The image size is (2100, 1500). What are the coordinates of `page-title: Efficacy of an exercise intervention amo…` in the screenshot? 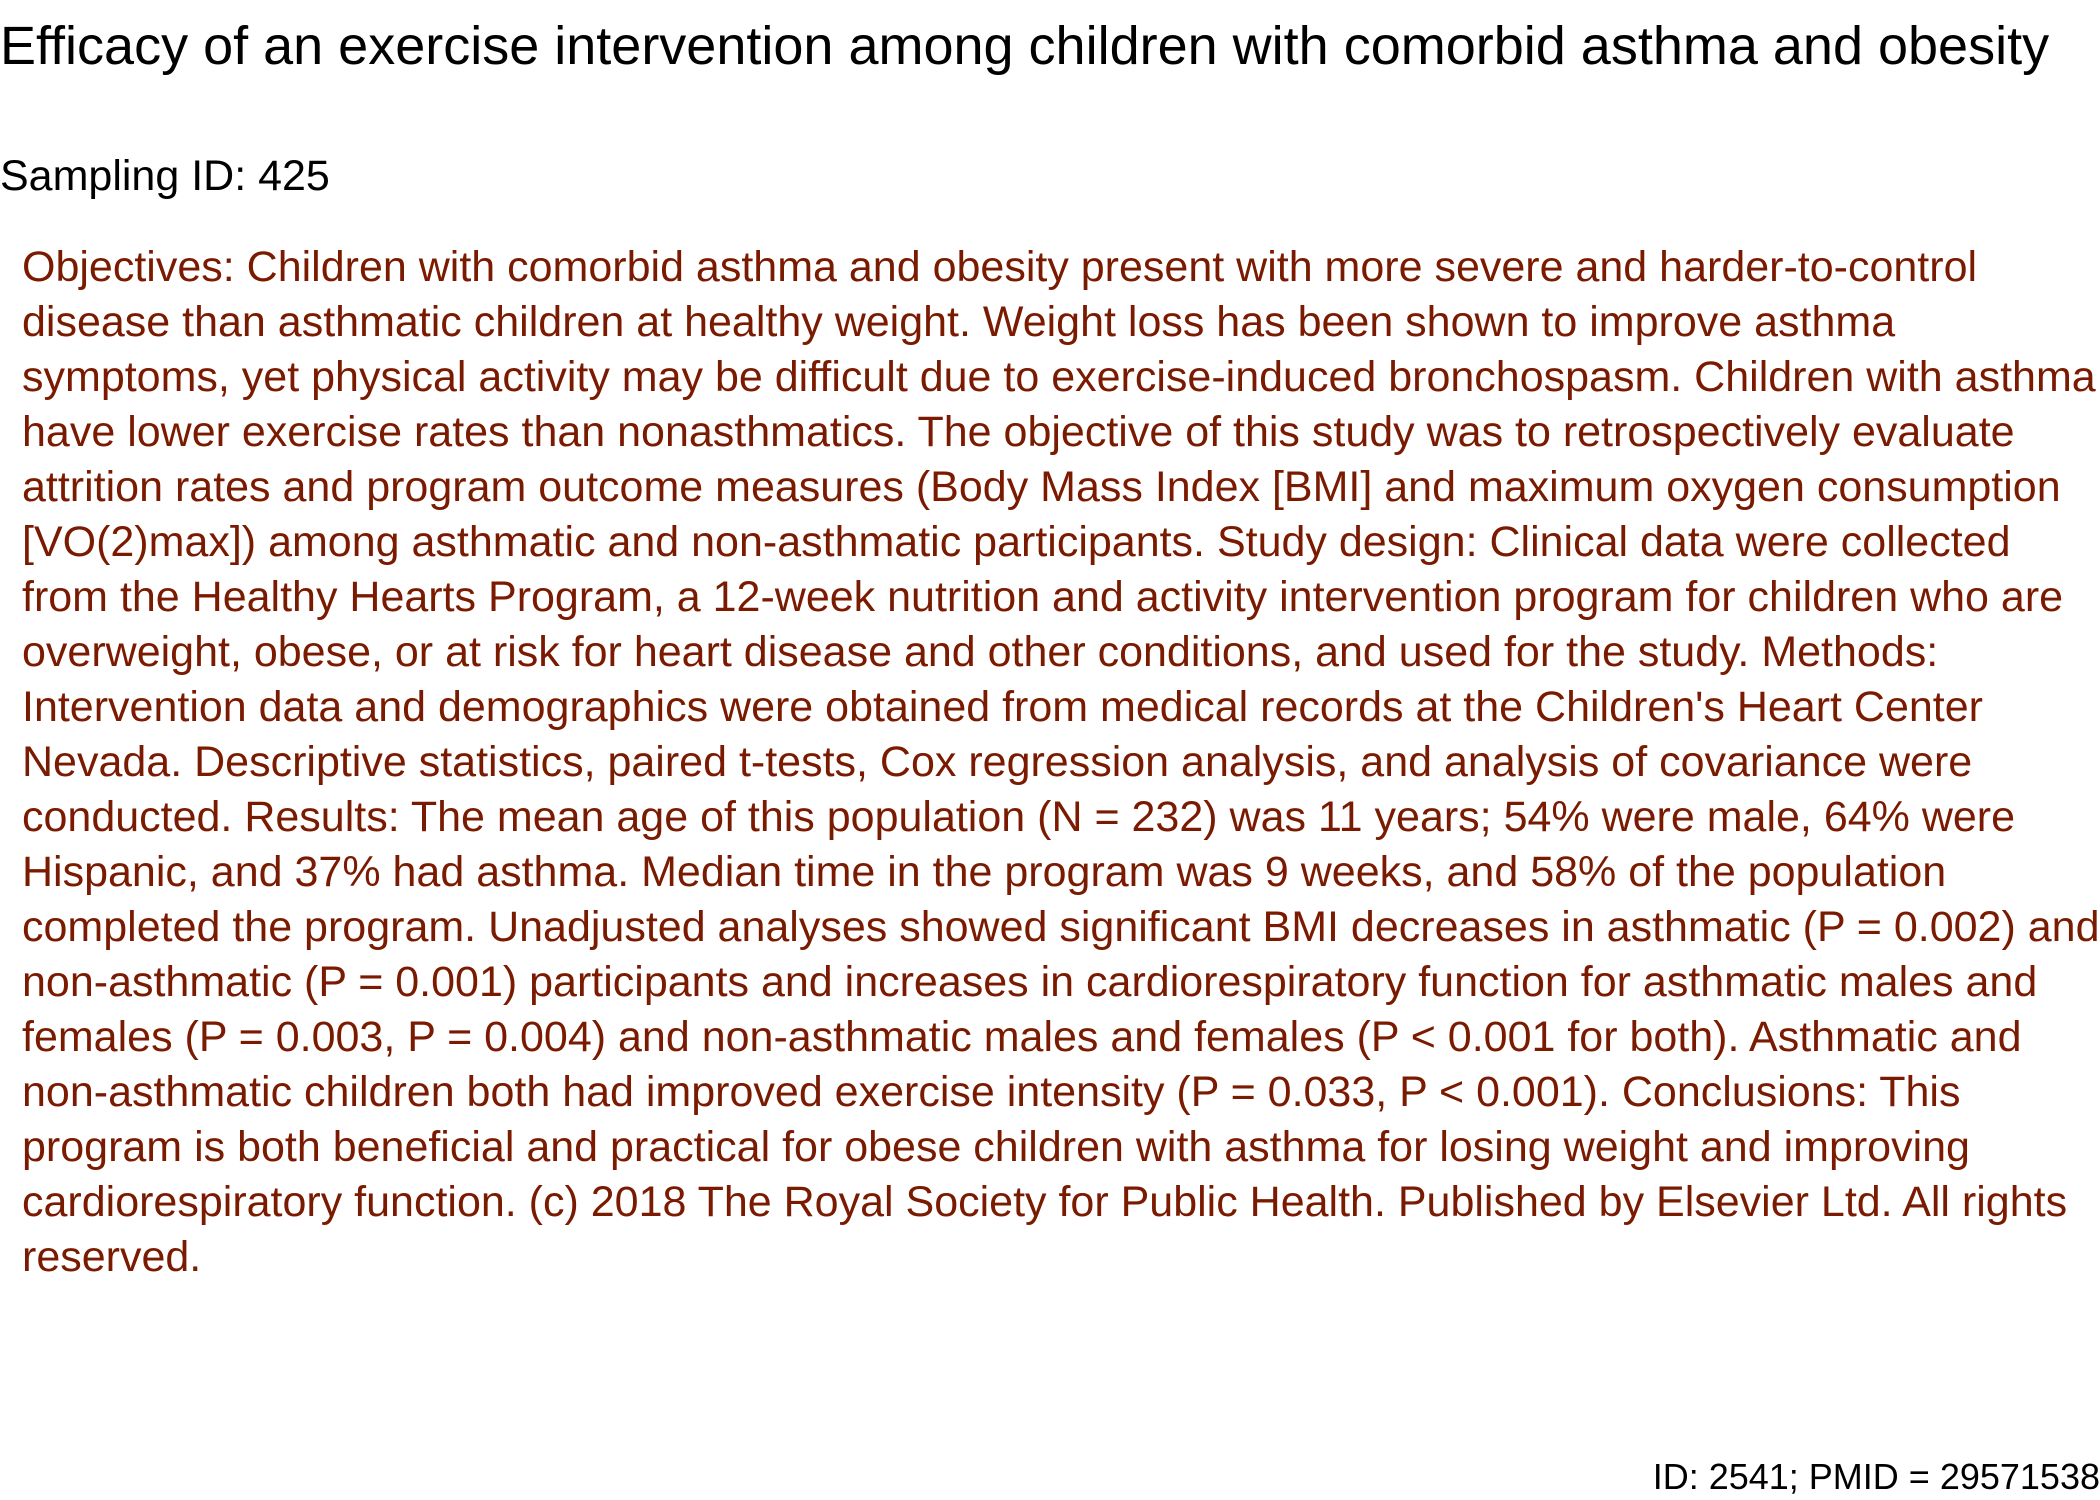 It's located at (1025, 46).